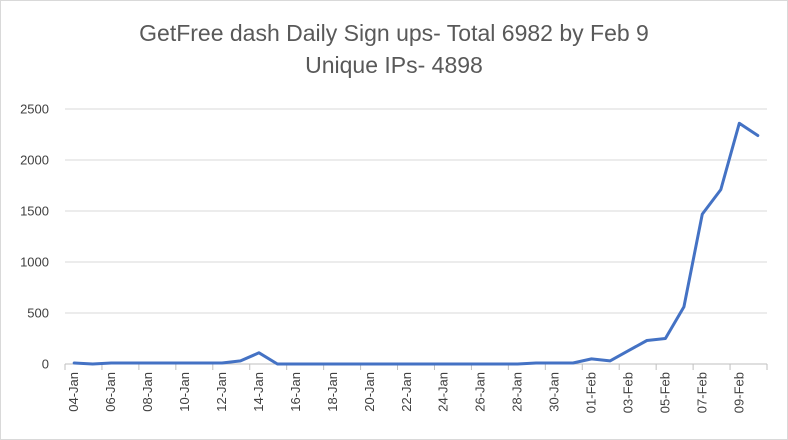 Image resolution: width=788 pixels, height=440 pixels. What do you see at coordinates (591, 392) in the screenshot?
I see `x-tick-label: 01-Feb` at bounding box center [591, 392].